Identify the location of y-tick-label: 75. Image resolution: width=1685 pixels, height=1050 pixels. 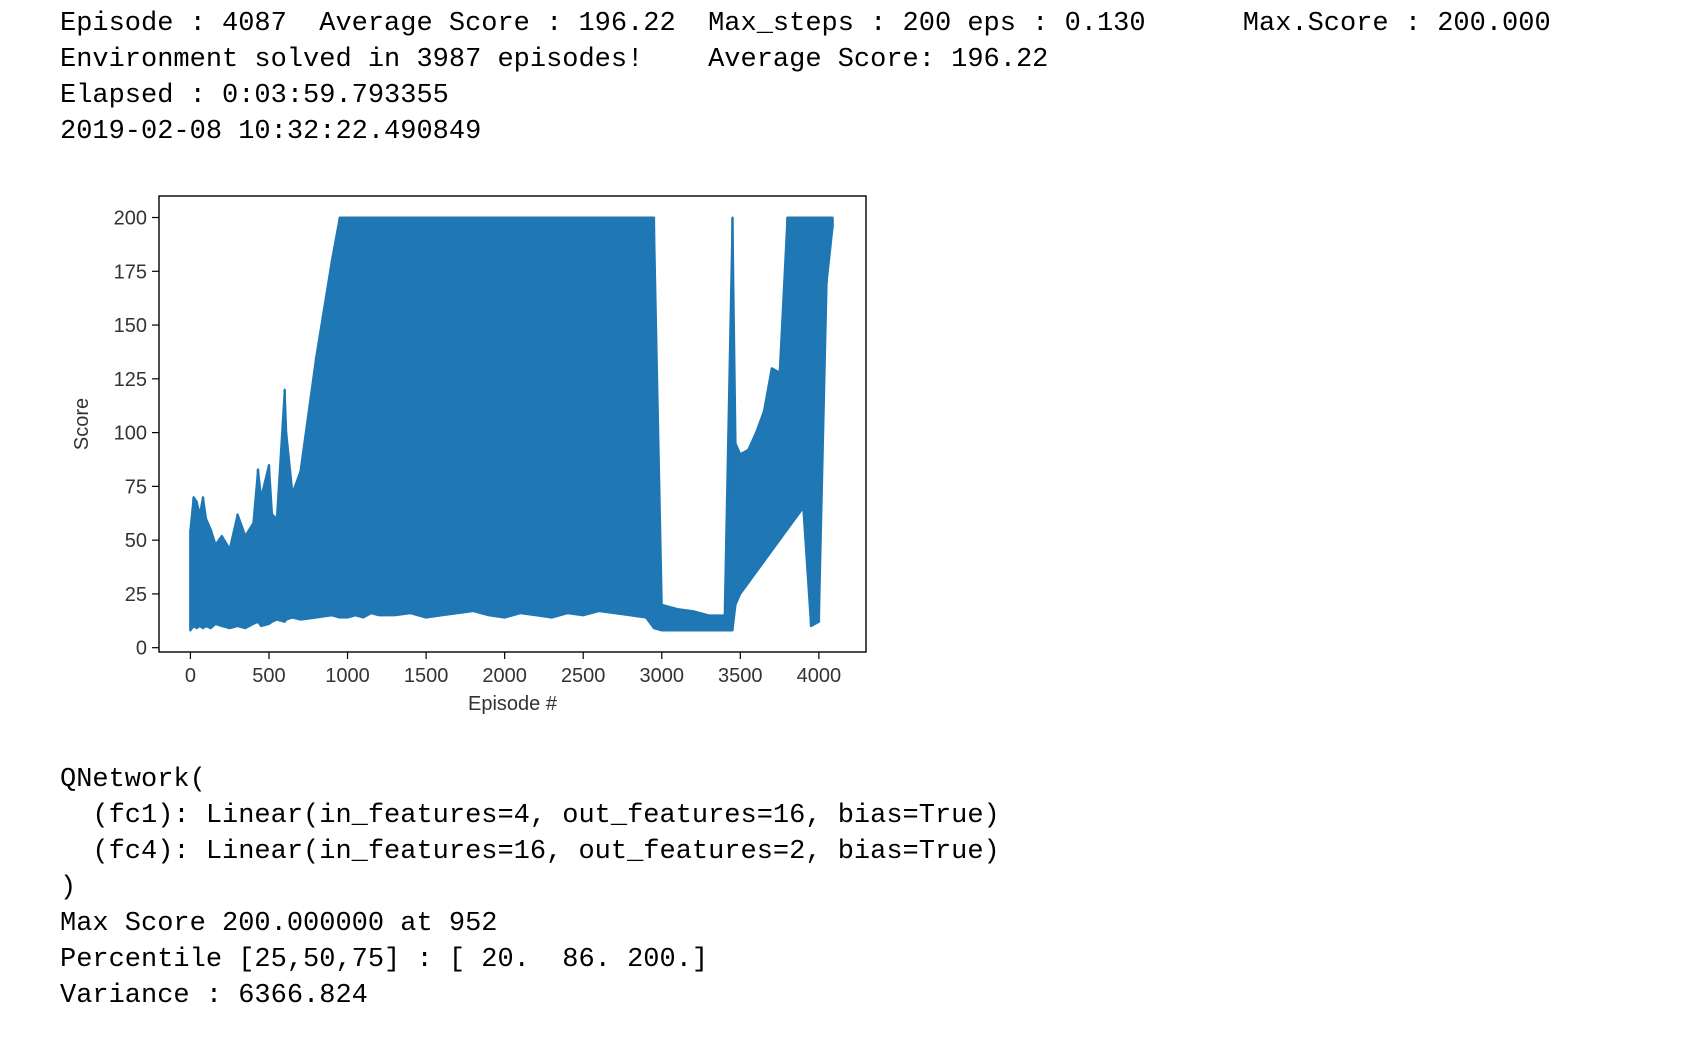
(136, 487).